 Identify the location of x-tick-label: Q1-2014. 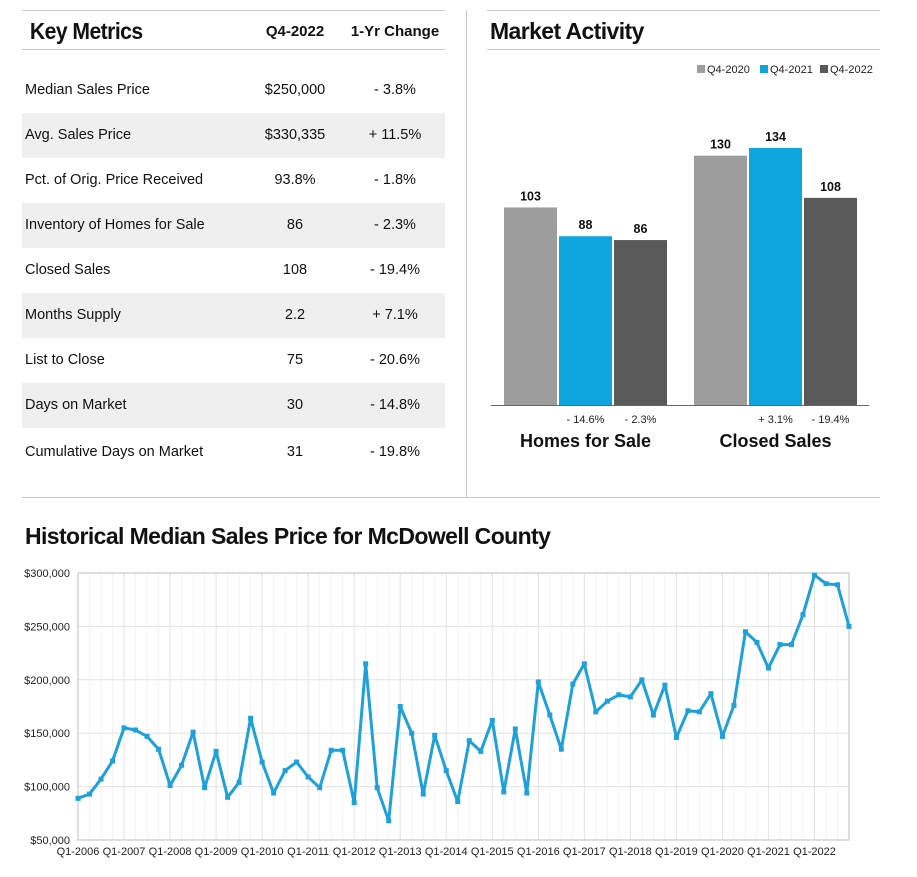
(446, 852).